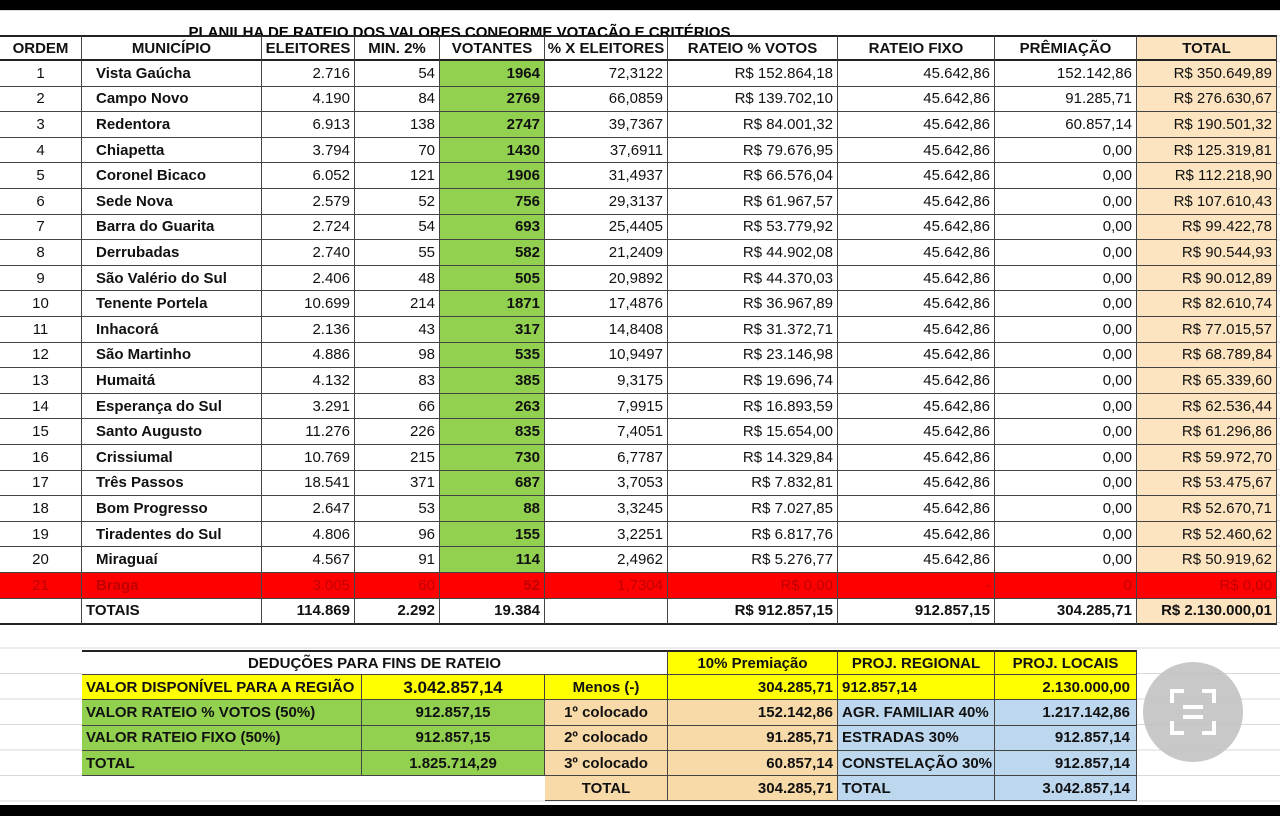 The height and width of the screenshot is (816, 1280). What do you see at coordinates (1207, 202) in the screenshot?
I see `cell-total: R$ 107.610,43` at bounding box center [1207, 202].